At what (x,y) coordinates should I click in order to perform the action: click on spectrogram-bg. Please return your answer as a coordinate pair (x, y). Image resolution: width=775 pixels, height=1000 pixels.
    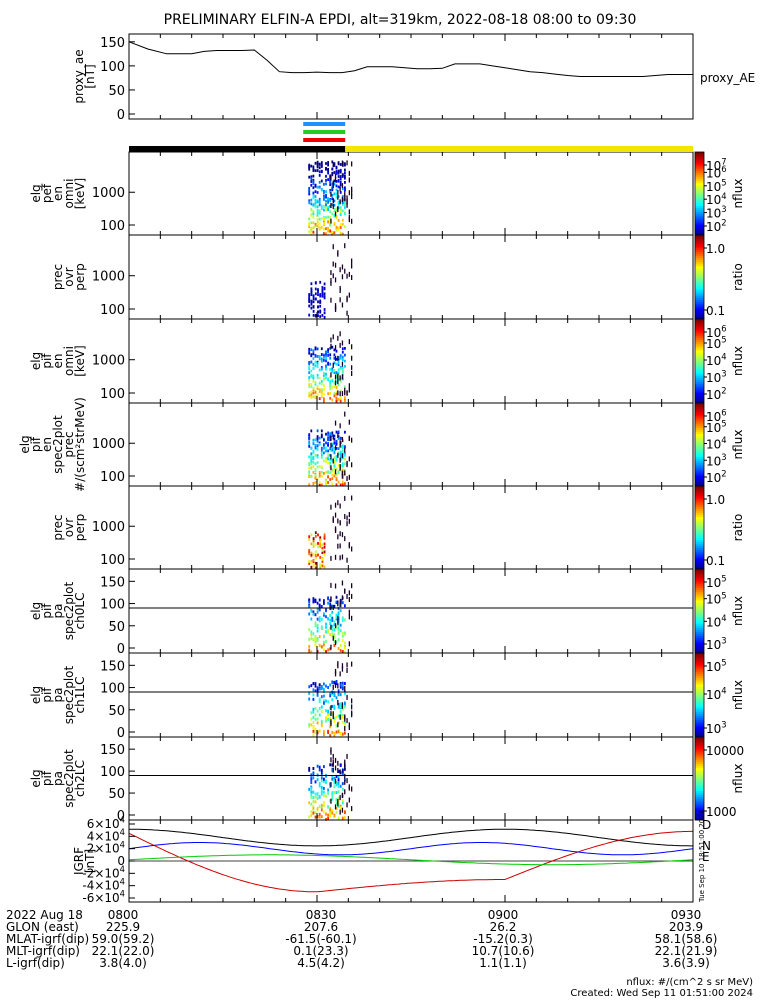
    Looking at the image, I should click on (411, 361).